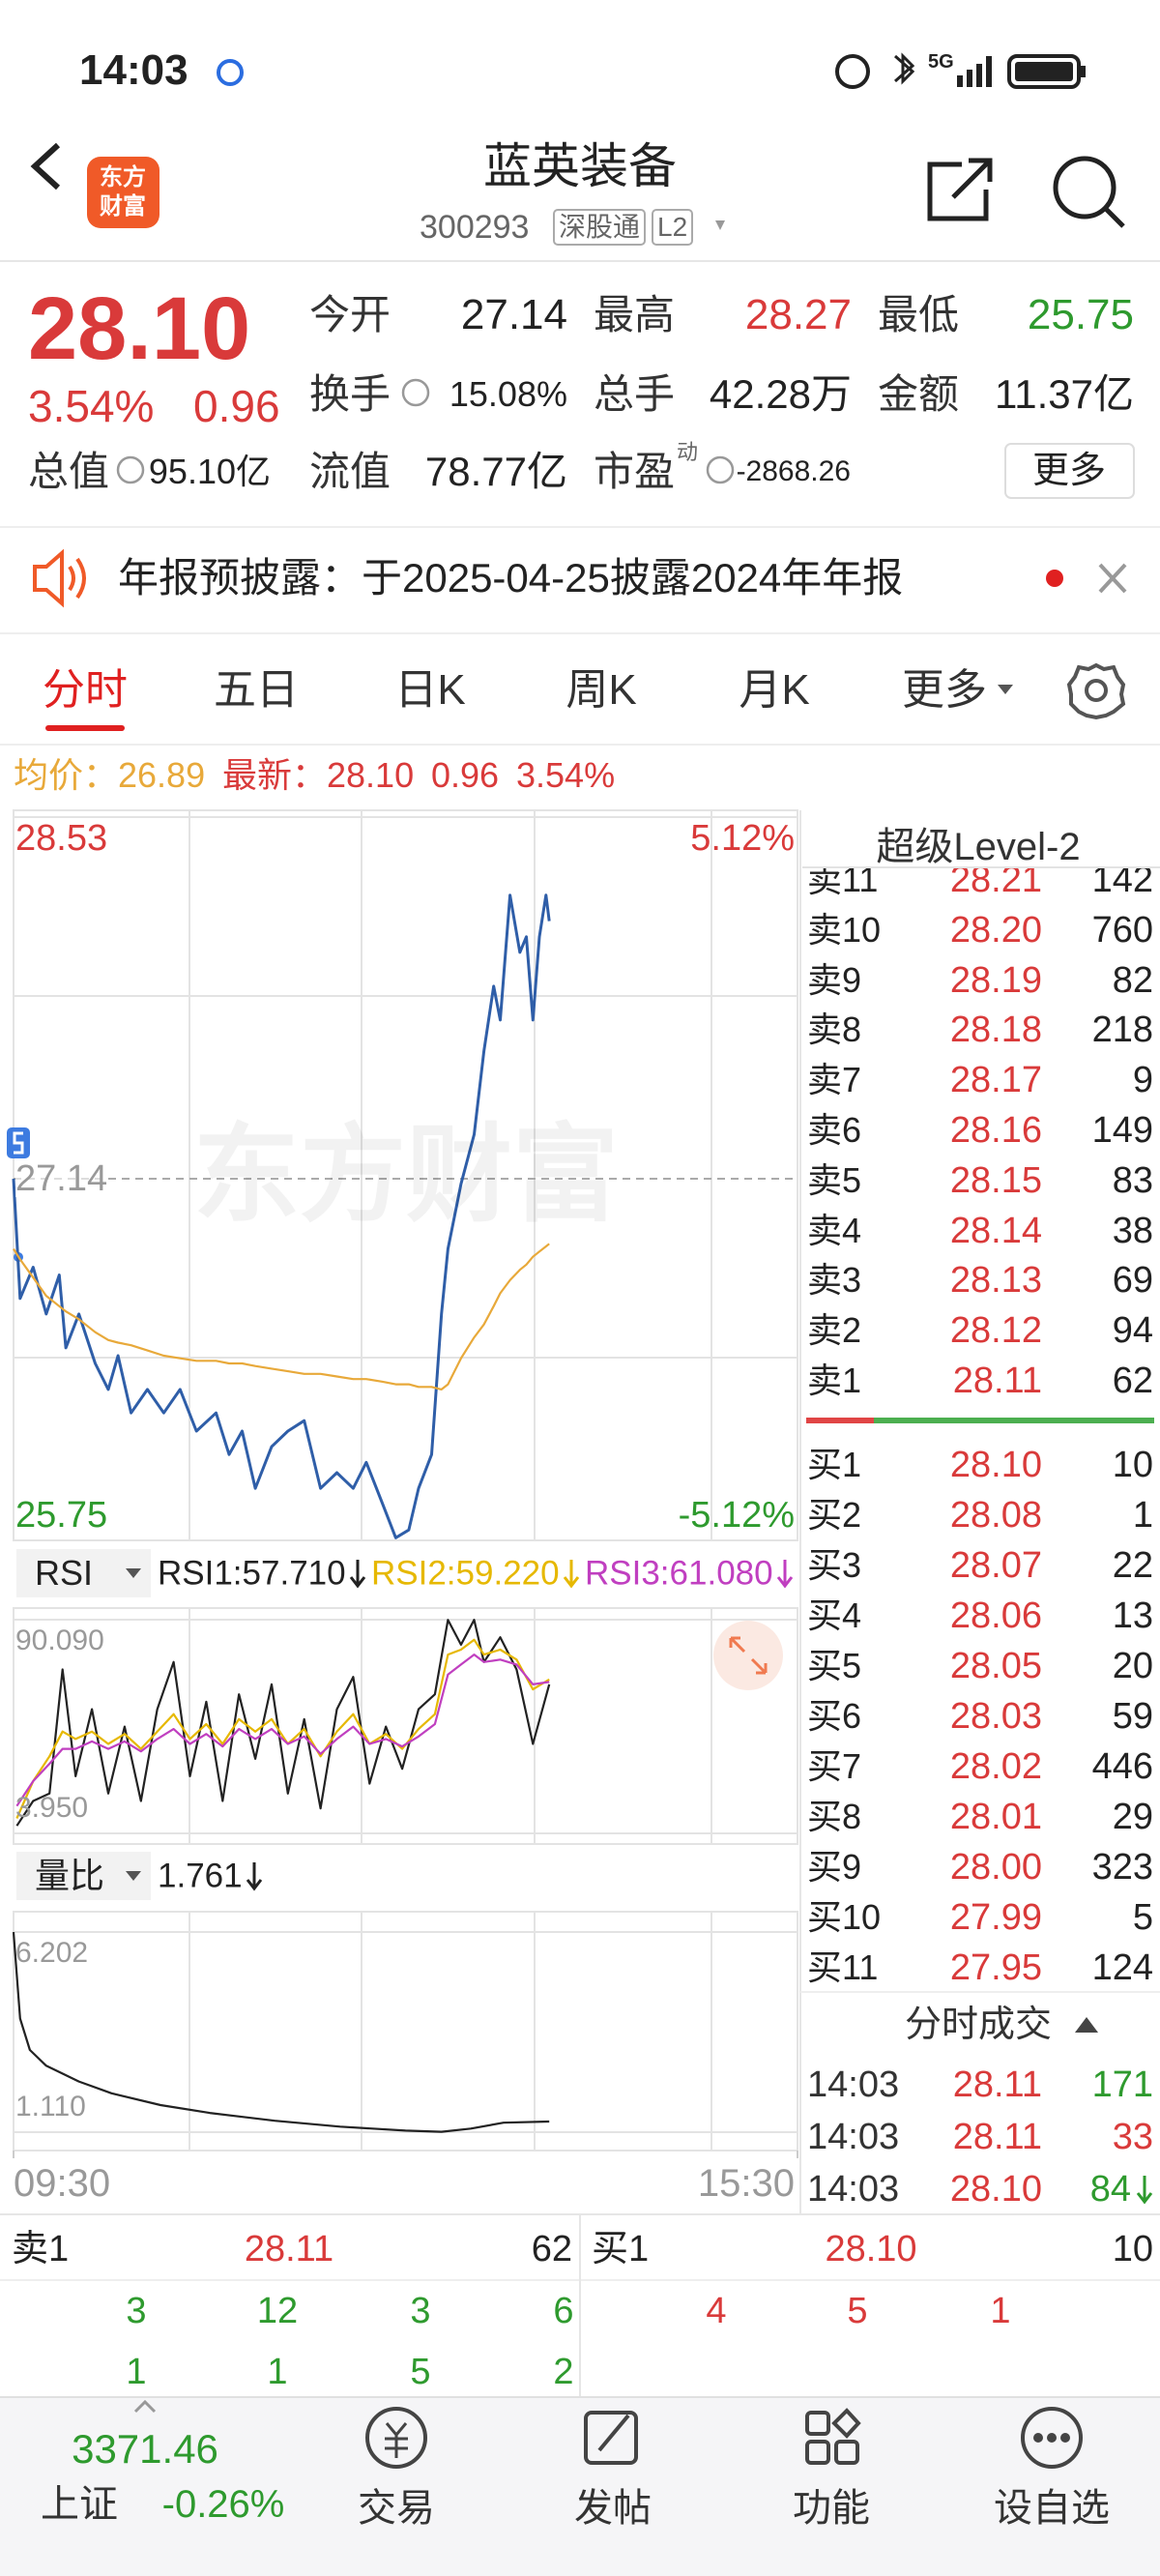  Describe the element at coordinates (200, 1876) in the screenshot. I see `legend-entry: 1.761` at that location.